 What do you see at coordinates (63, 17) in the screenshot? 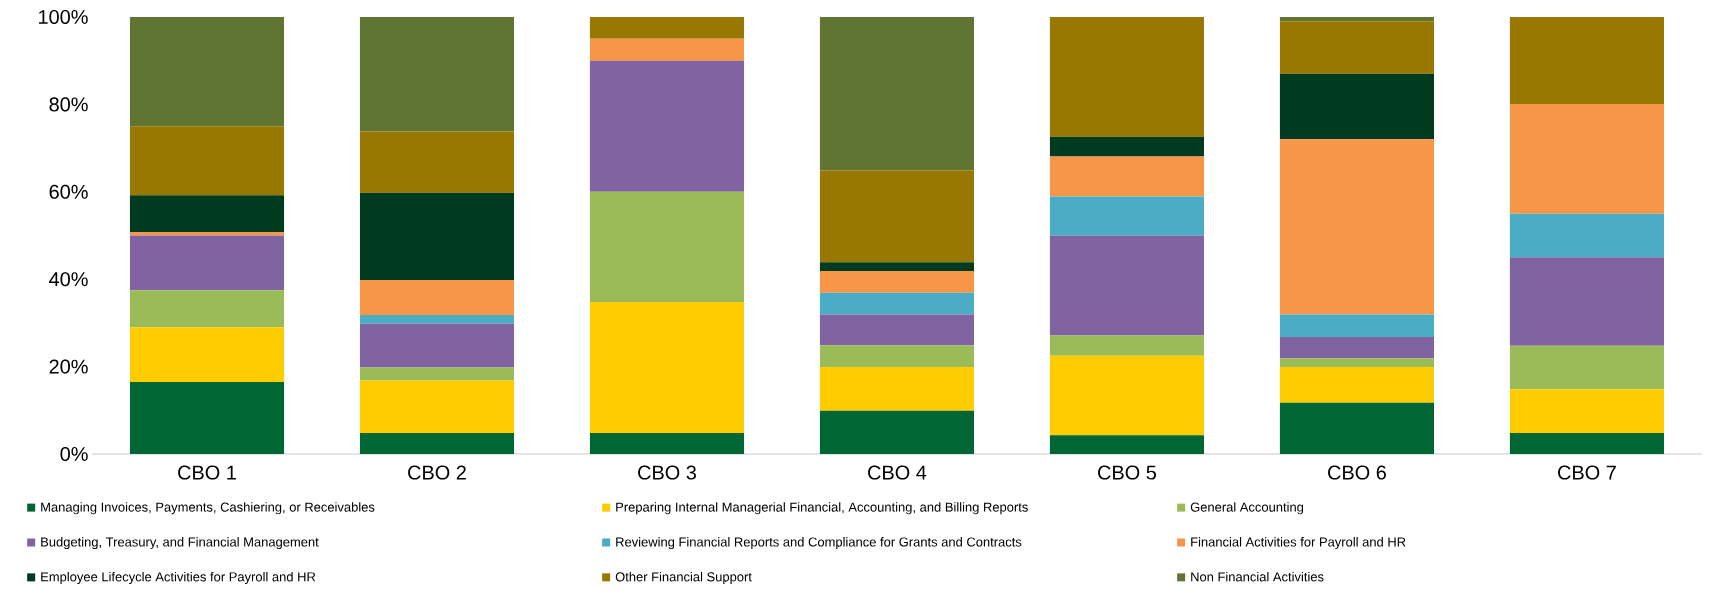
I see `y-tick-label: 100%` at bounding box center [63, 17].